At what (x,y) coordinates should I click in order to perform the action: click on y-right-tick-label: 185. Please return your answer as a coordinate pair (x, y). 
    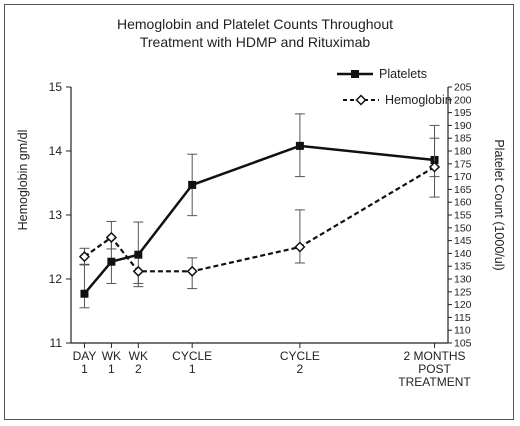
    Looking at the image, I should click on (463, 139).